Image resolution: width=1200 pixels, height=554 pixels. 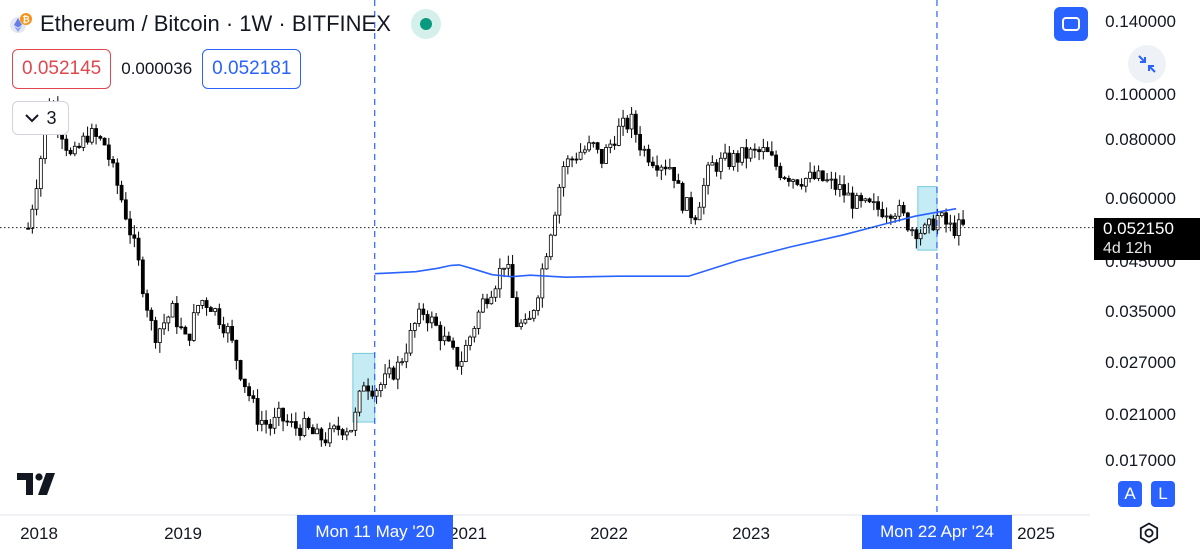 What do you see at coordinates (1036, 533) in the screenshot?
I see `time-tick-label: 2025` at bounding box center [1036, 533].